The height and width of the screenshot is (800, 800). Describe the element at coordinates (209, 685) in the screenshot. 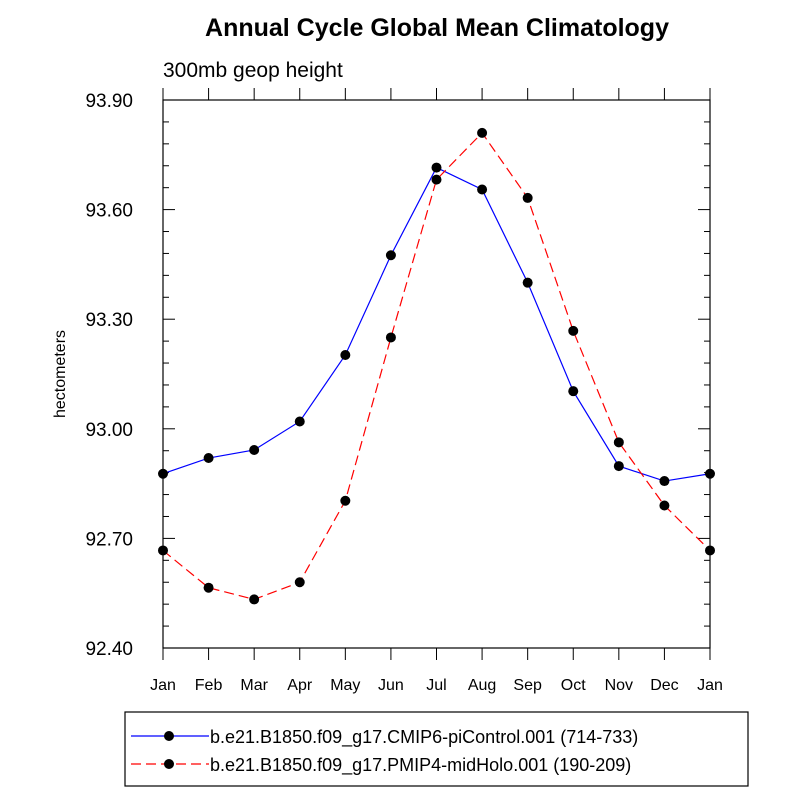

I see `x-tick-label: Feb` at that location.